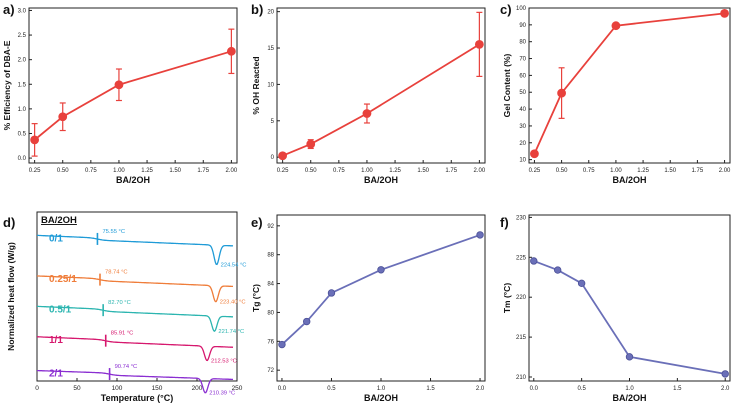 Image resolution: width=736 pixels, height=404 pixels. Describe the element at coordinates (629, 389) in the screenshot. I see `x-tick-label-f: 1.0` at that location.